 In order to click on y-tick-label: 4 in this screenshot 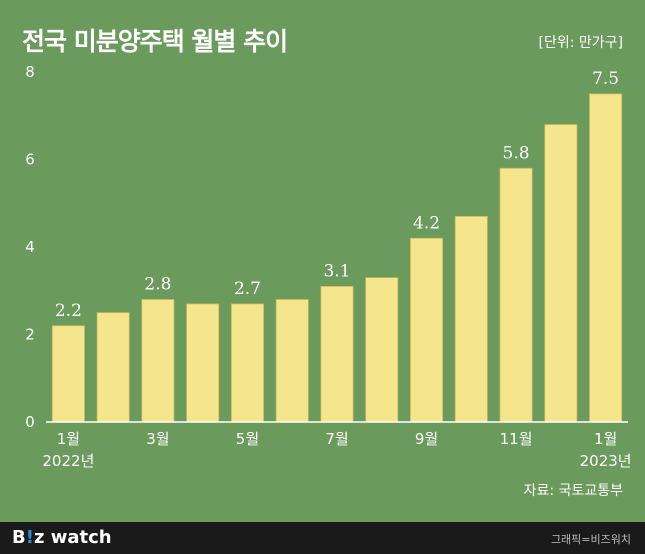, I will do `click(30, 247)`.